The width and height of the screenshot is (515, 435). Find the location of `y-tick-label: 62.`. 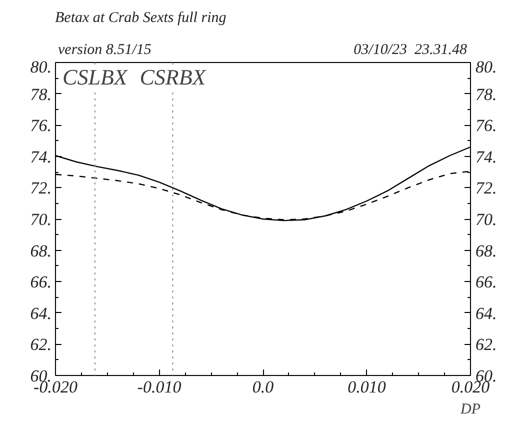

y-tick-label: 62. is located at coordinates (41, 344).